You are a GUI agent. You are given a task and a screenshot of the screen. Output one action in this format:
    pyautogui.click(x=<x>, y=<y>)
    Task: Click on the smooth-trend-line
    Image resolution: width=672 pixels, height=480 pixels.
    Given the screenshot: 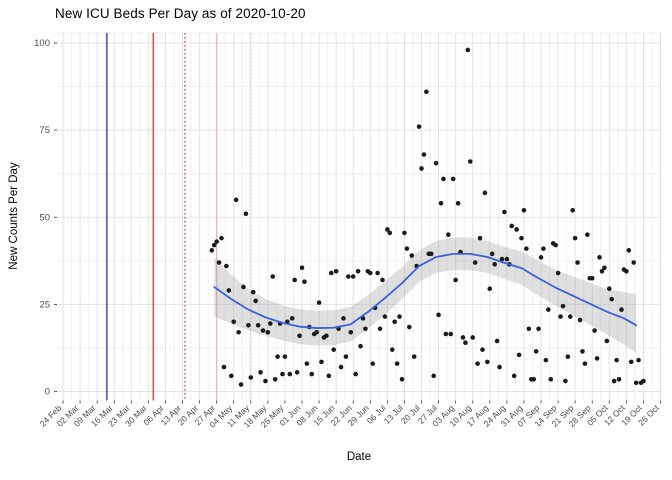 What is the action you would take?
    pyautogui.click(x=425, y=290)
    